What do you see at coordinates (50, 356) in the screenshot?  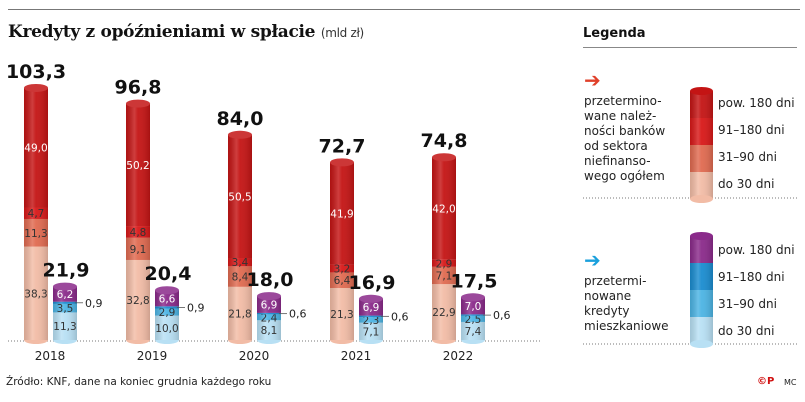 I see `x-tick-label: 2018` at bounding box center [50, 356].